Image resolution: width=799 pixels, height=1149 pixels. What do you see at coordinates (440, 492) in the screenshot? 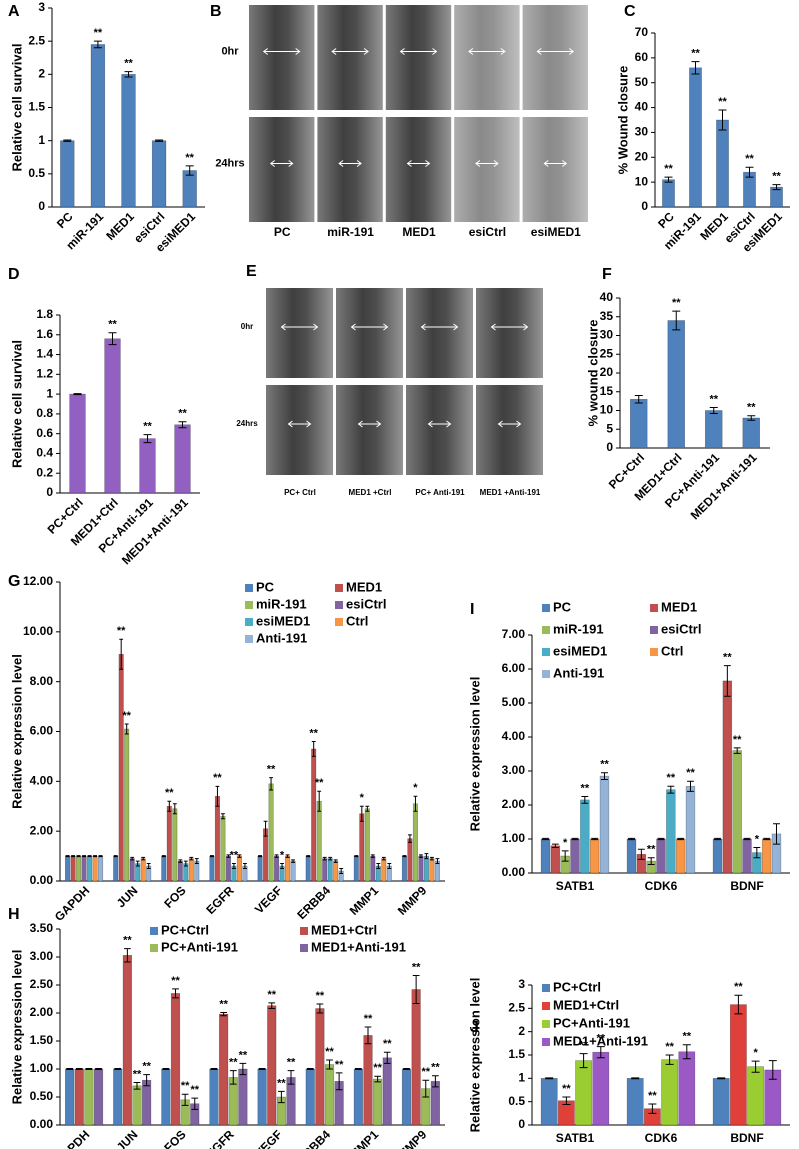
I see `column-label: PC+ Anti-191` at bounding box center [440, 492].